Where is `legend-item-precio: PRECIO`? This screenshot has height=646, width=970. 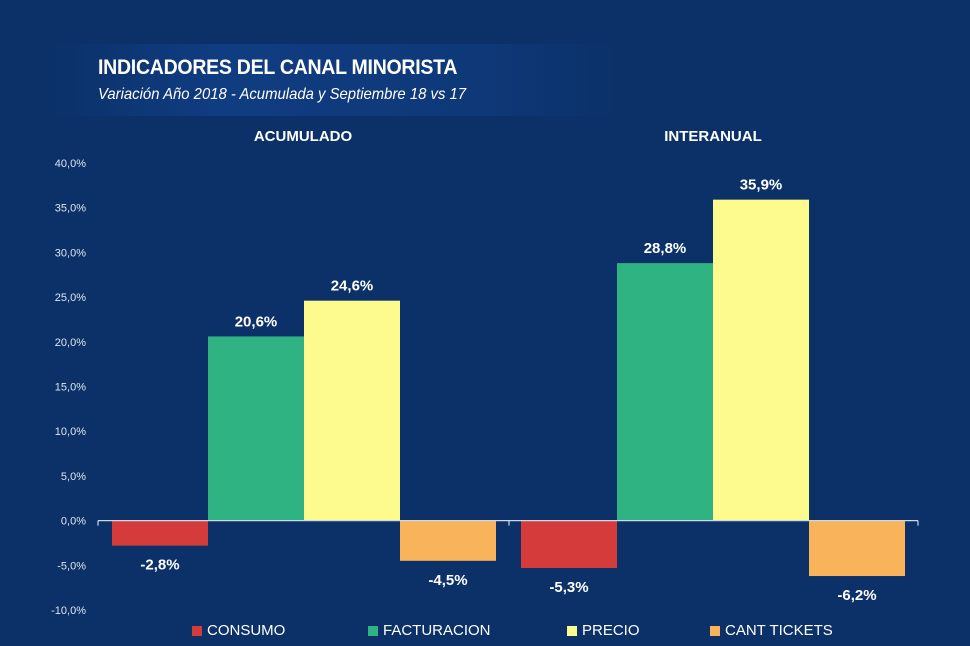 legend-item-precio: PRECIO is located at coordinates (603, 630).